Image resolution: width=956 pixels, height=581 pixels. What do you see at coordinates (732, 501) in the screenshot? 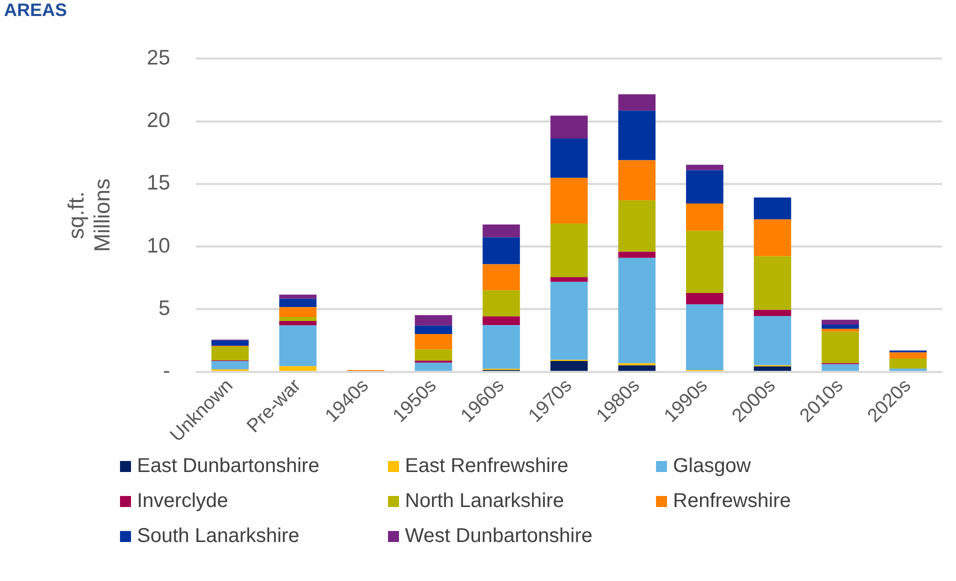
I see `legend-label: Renfrewshire` at bounding box center [732, 501].